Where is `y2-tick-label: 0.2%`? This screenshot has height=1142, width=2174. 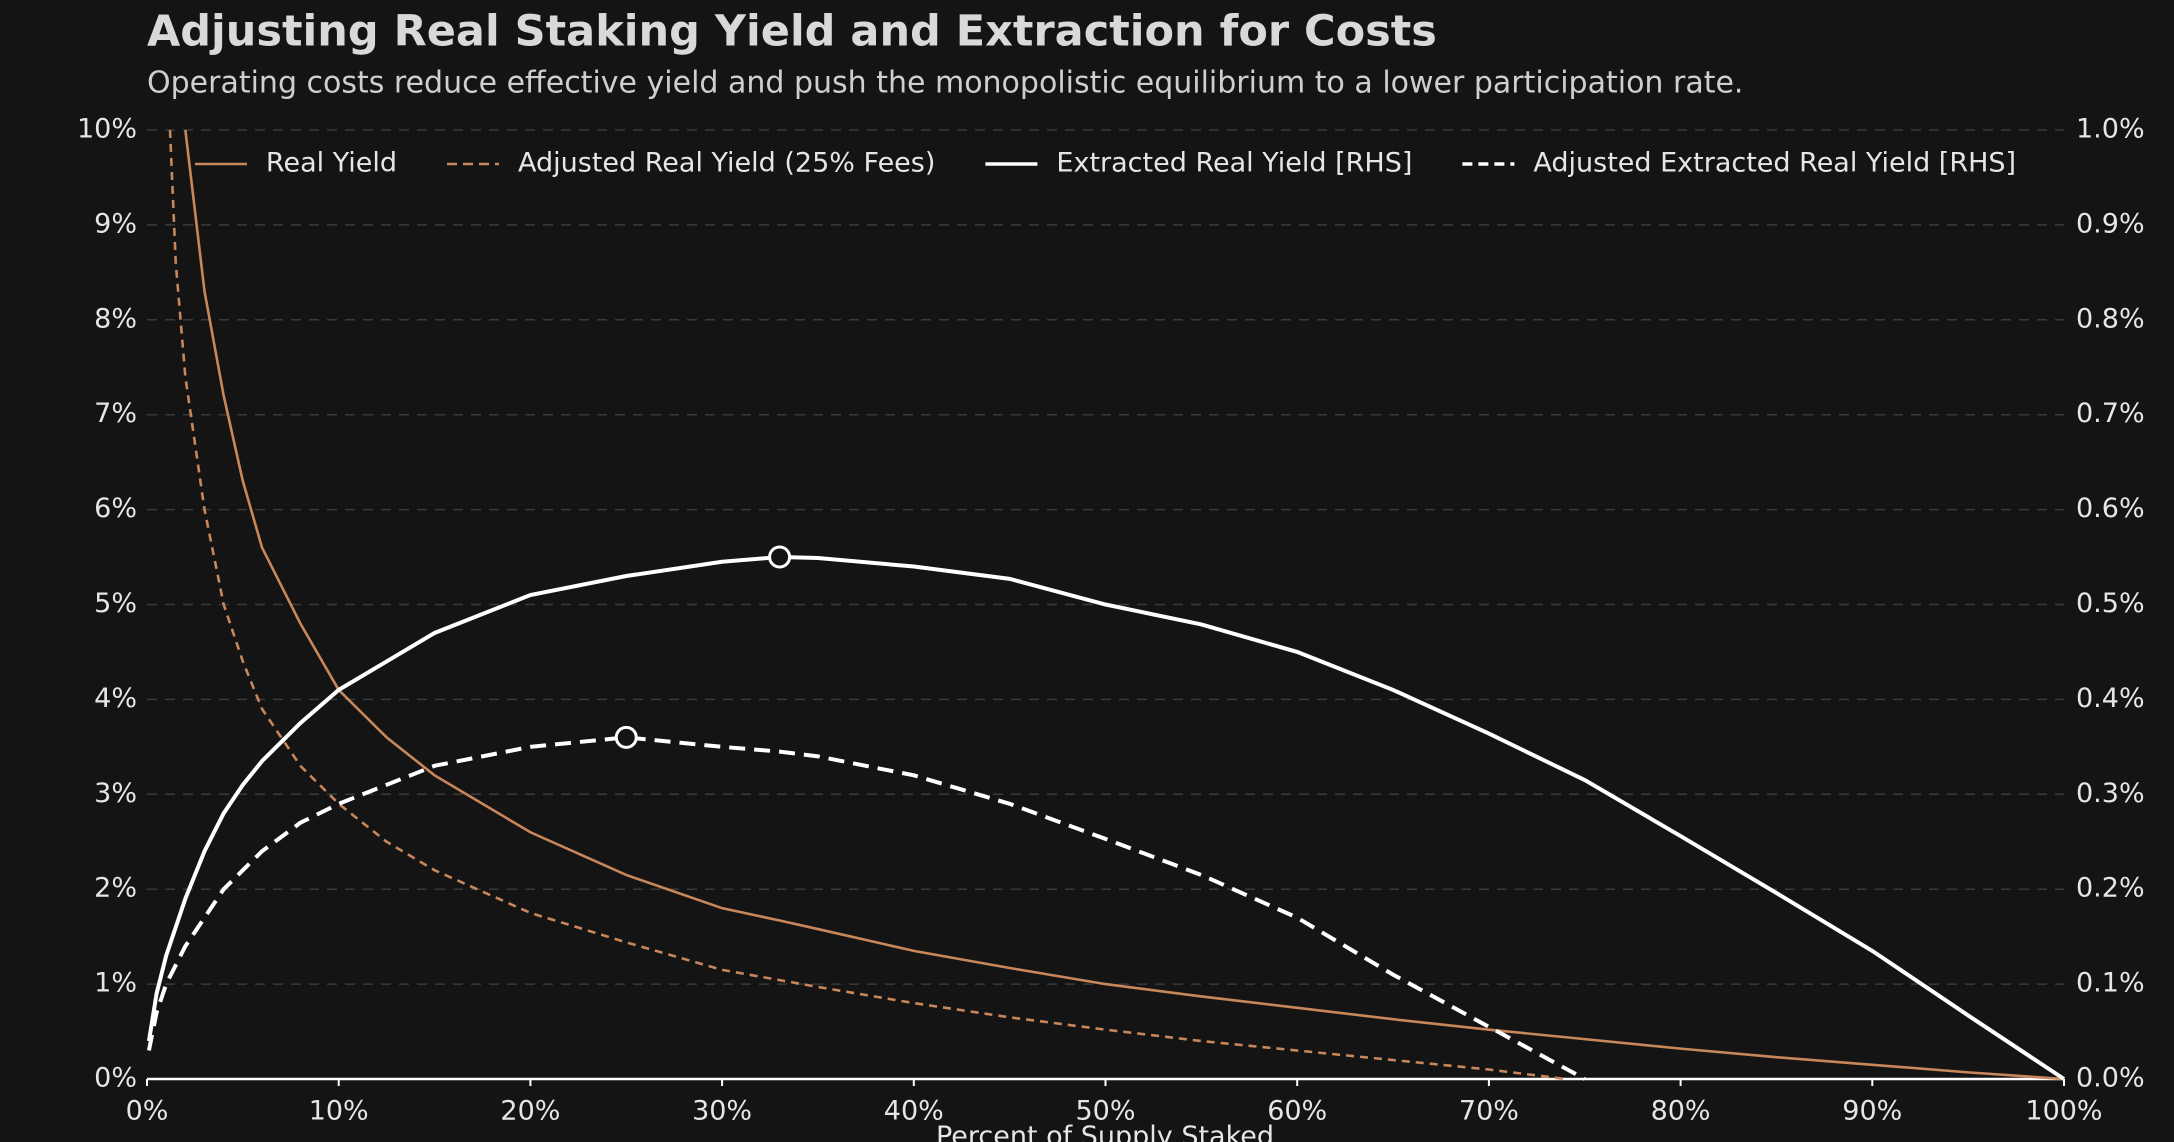 y2-tick-label: 0.2% is located at coordinates (2110, 888).